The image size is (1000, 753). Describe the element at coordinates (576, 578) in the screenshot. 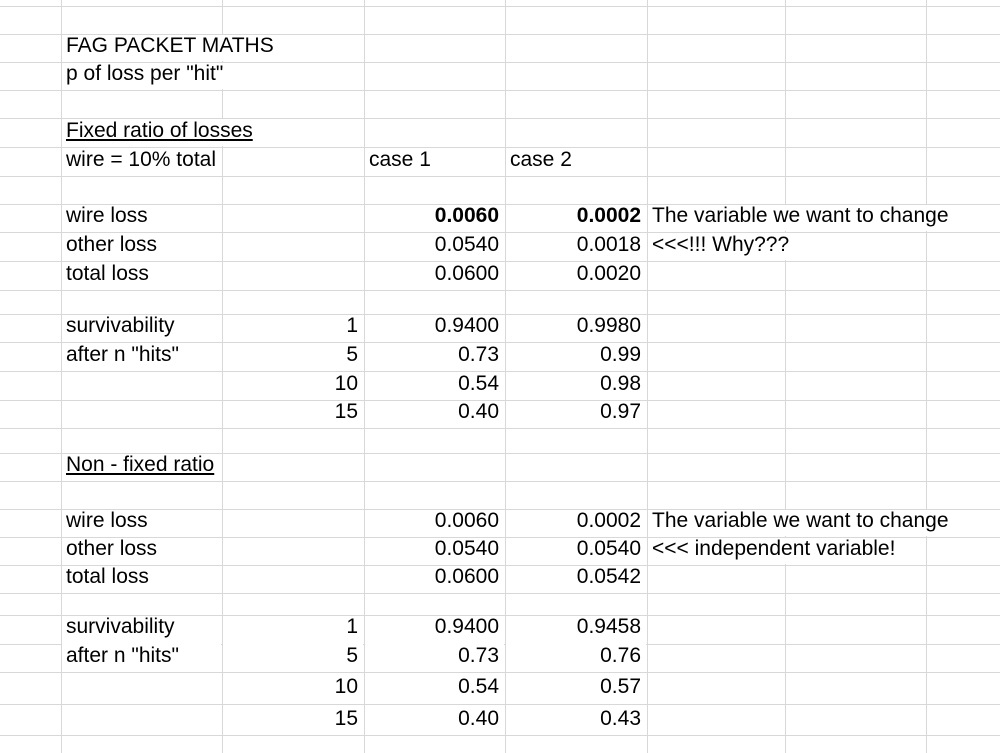

I see `cell-s2-total-loss-case2: 0.0542` at that location.